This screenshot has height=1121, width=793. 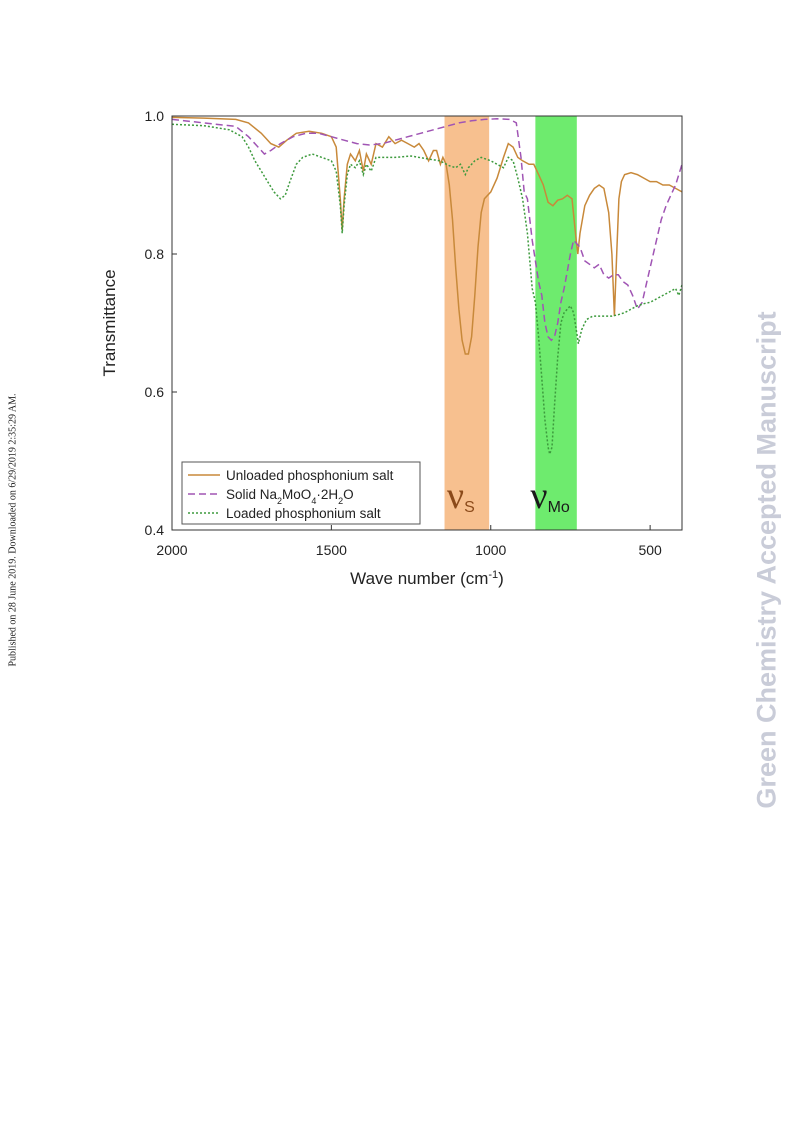 What do you see at coordinates (331, 550) in the screenshot?
I see `x-tick-label: 1500` at bounding box center [331, 550].